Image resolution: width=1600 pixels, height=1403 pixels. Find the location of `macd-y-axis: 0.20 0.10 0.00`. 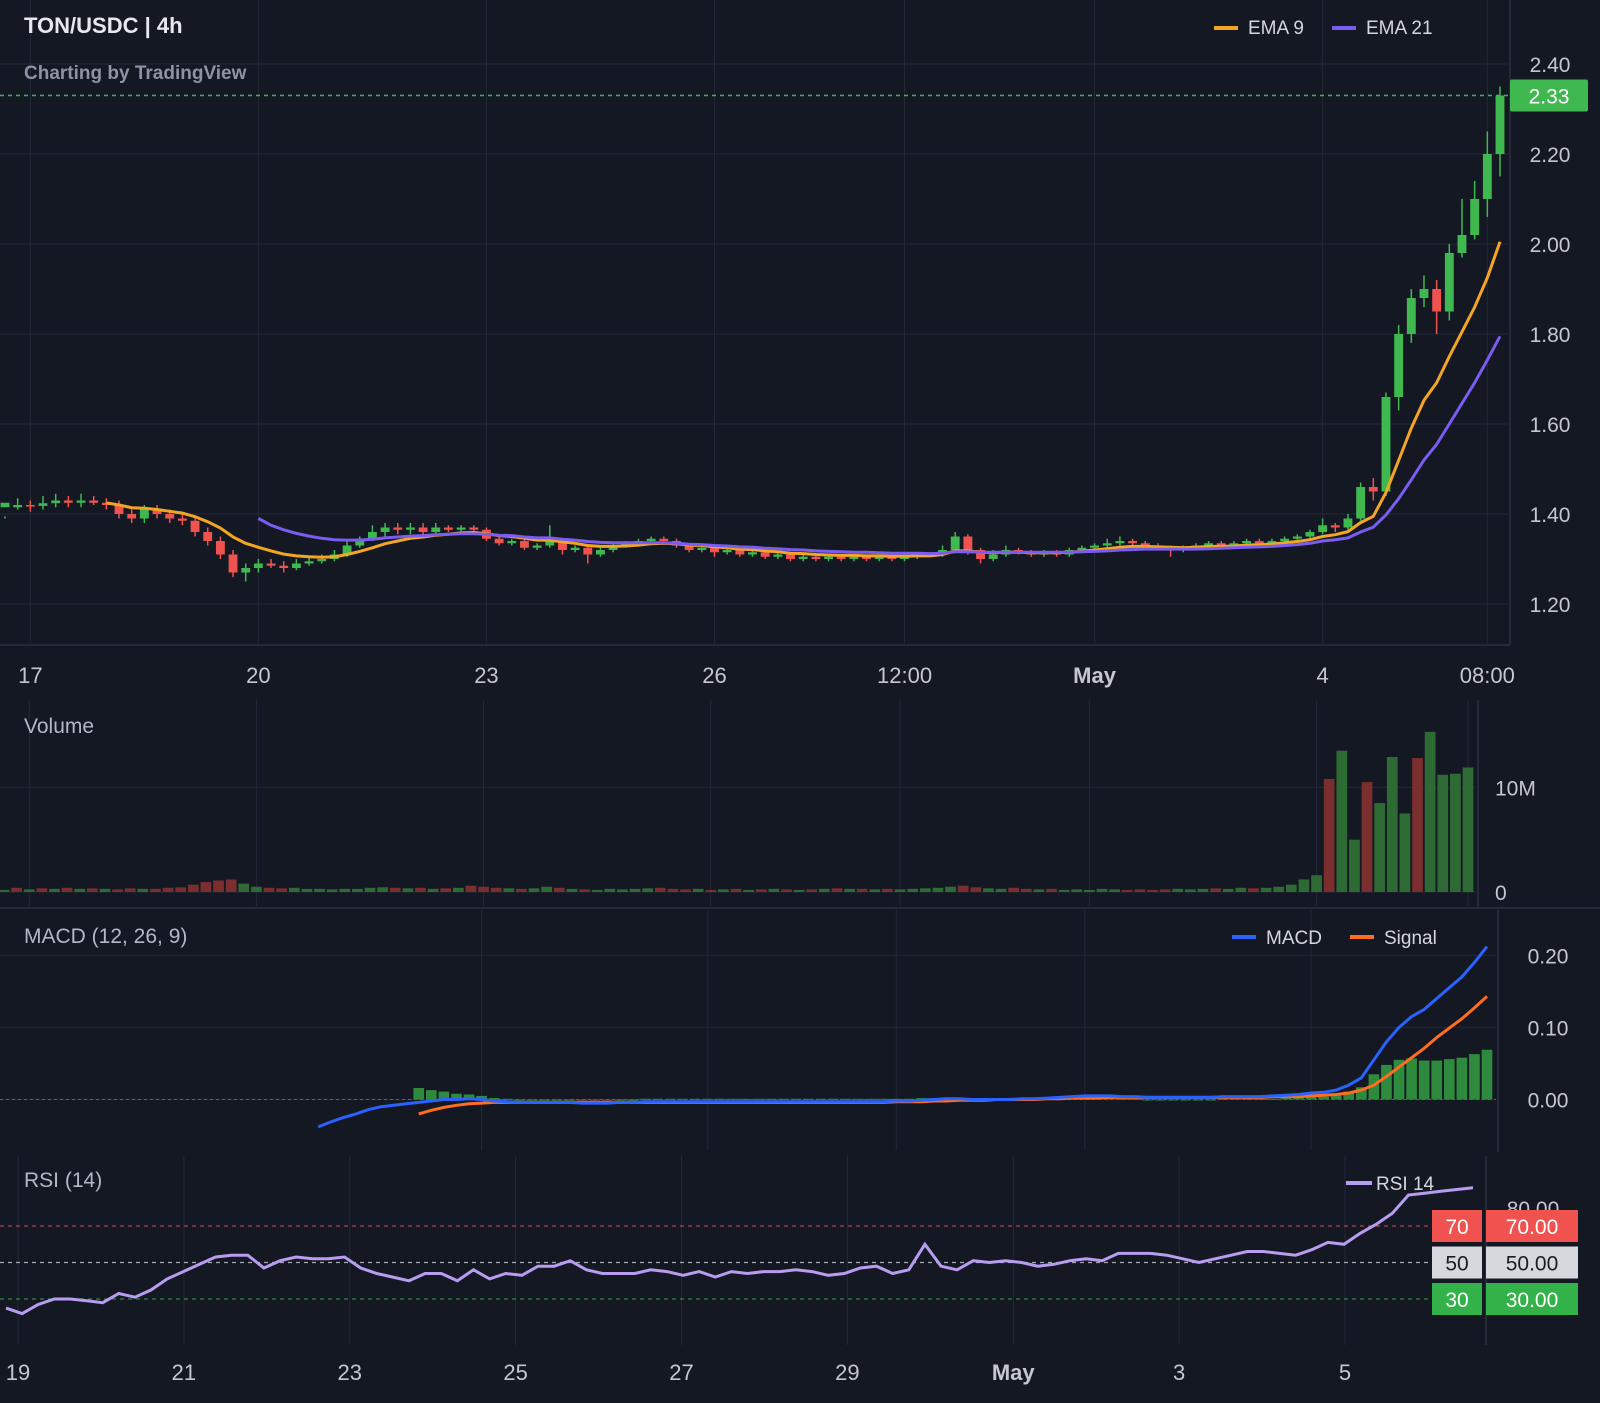

macd-y-axis: 0.20 0.10 0.00 is located at coordinates (1548, 1028).